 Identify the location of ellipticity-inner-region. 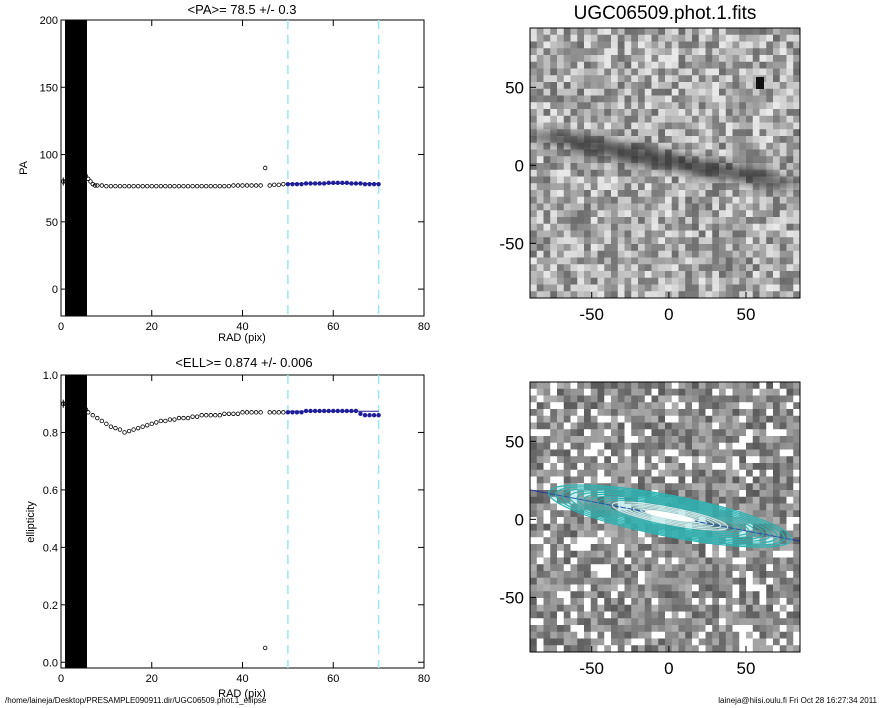
(76, 521).